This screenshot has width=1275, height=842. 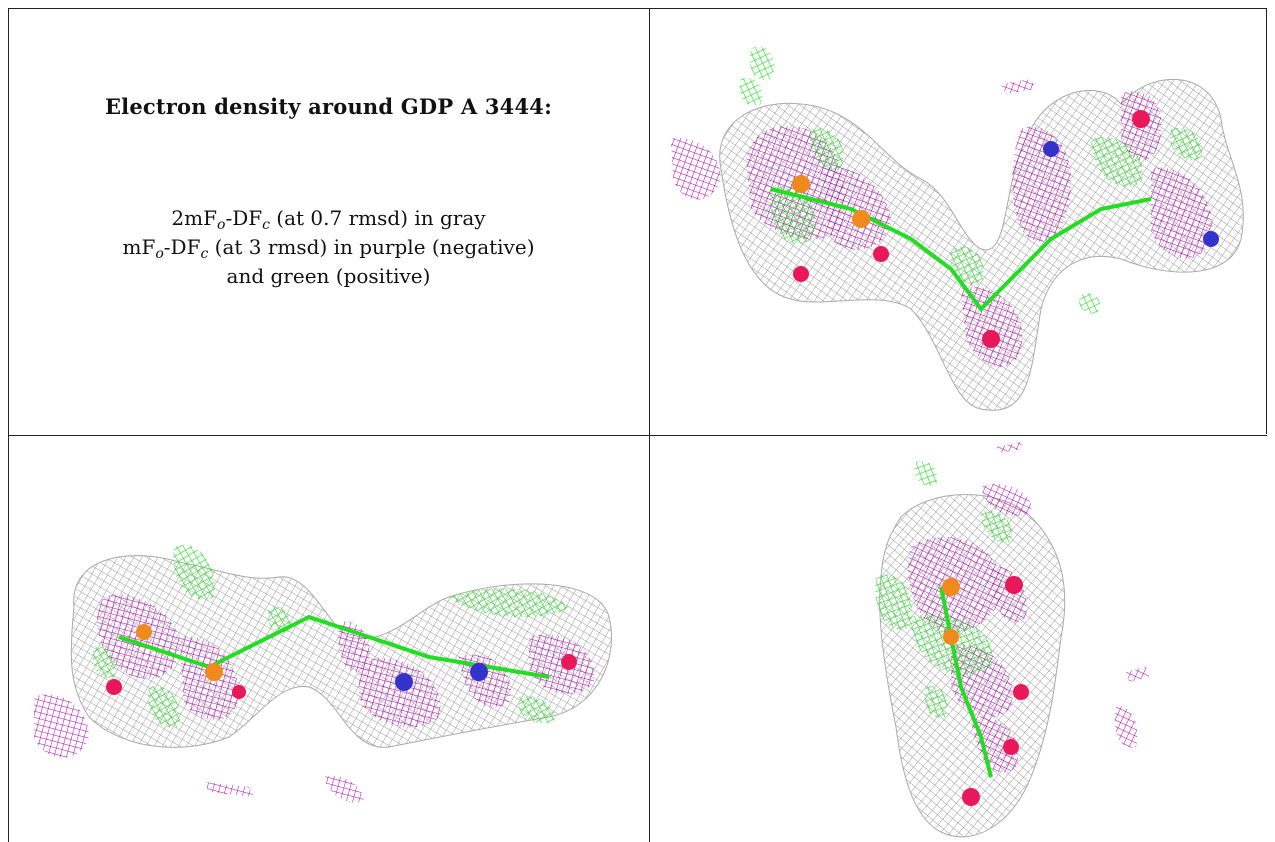 I want to click on border-left, so click(x=8, y=425).